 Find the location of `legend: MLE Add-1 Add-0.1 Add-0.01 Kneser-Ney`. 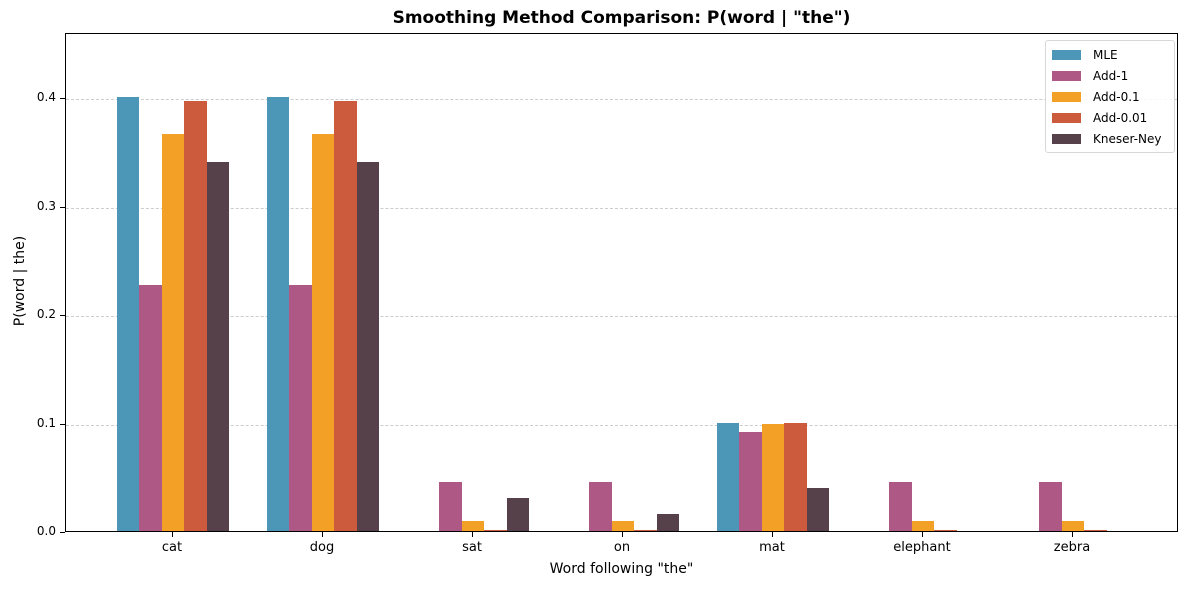

legend: MLE Add-1 Add-0.1 Add-0.01 Kneser-Ney is located at coordinates (1110, 96).